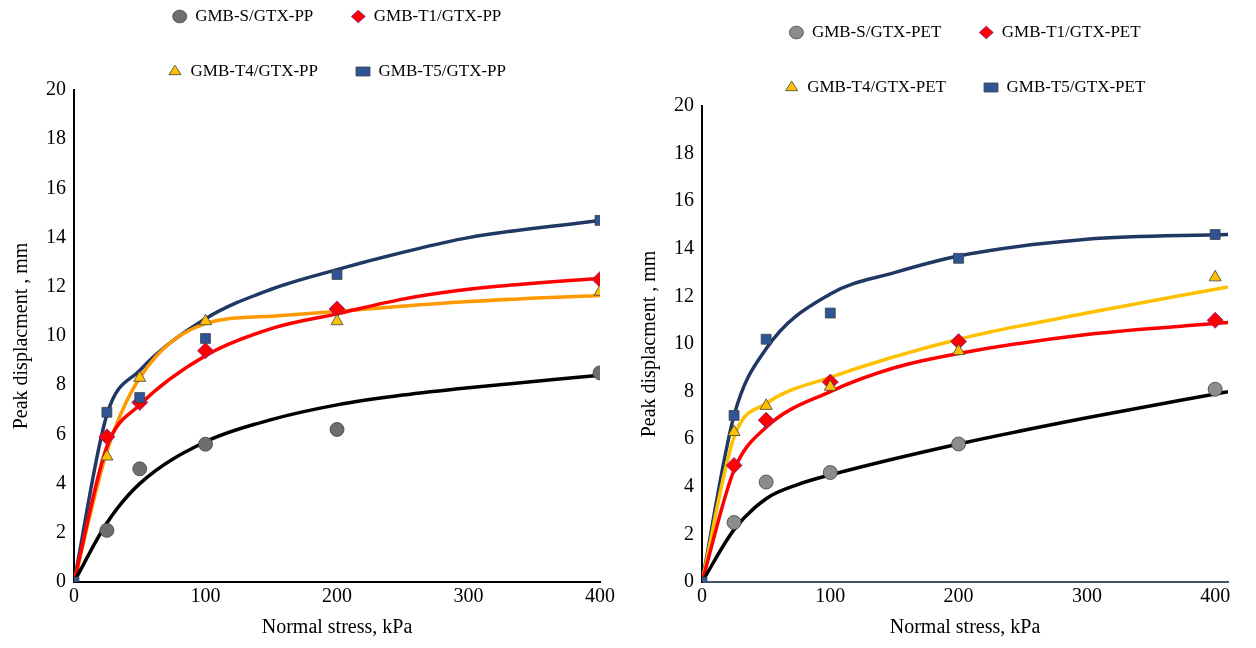  Describe the element at coordinates (877, 86) in the screenshot. I see `legend-label: GMB-T4/GTX-PET` at that location.